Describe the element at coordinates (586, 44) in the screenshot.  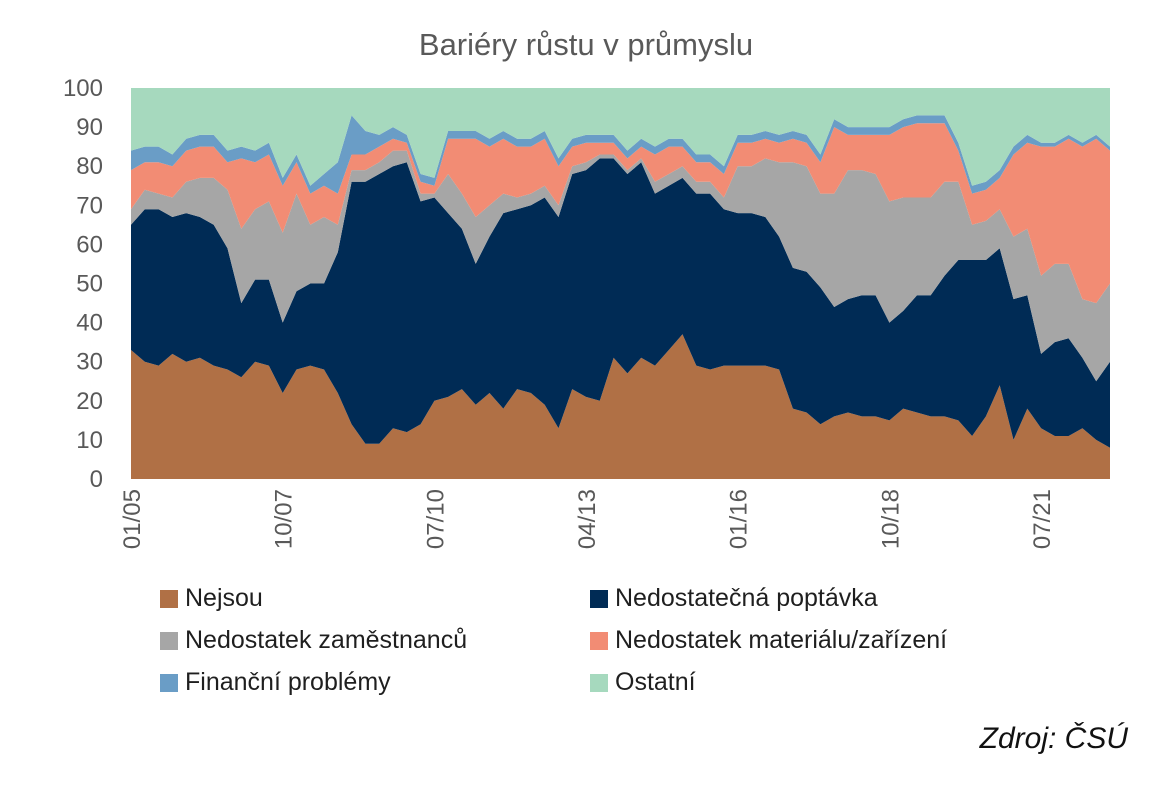
I see `chart-title: Bariéry růstu v průmyslu` at that location.